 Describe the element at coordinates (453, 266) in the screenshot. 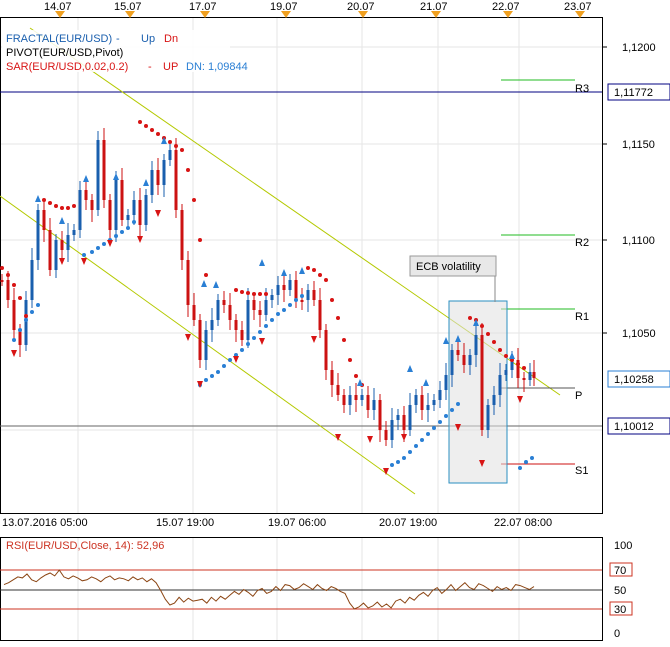

I see `ecb-annotation: ECB volatility` at that location.